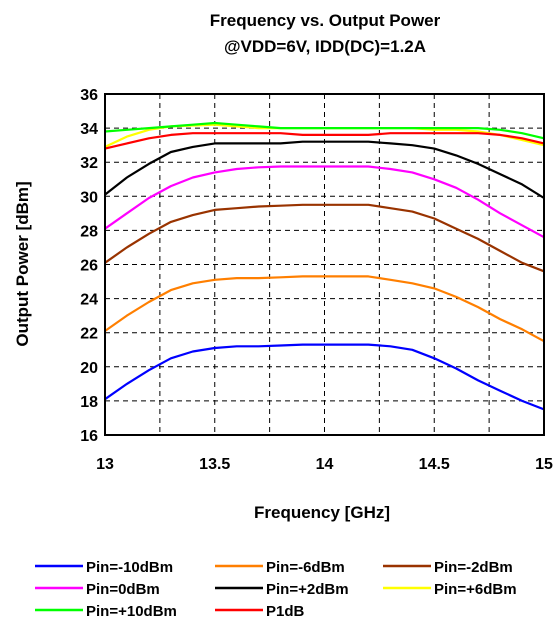  Describe the element at coordinates (285, 611) in the screenshot. I see `legend-label: P1dB` at that location.